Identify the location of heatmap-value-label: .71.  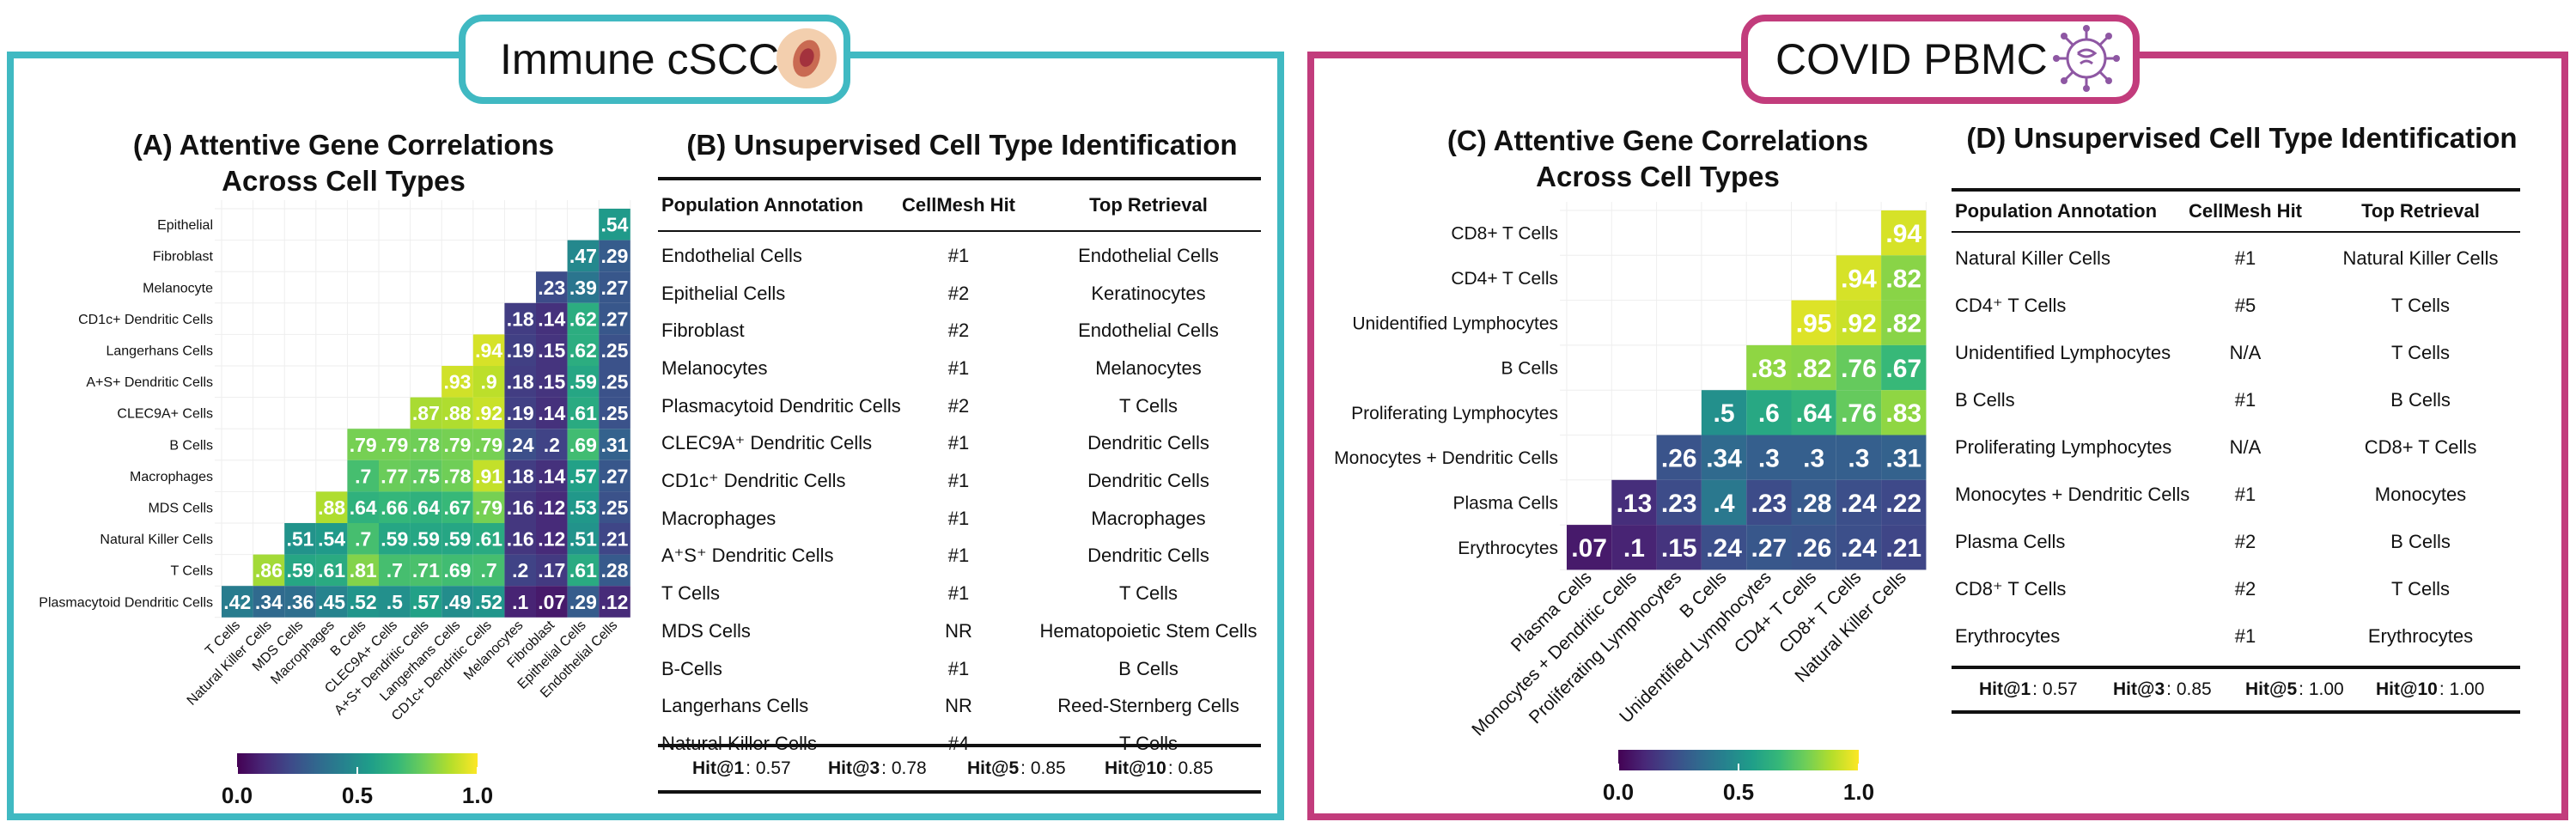
(426, 570).